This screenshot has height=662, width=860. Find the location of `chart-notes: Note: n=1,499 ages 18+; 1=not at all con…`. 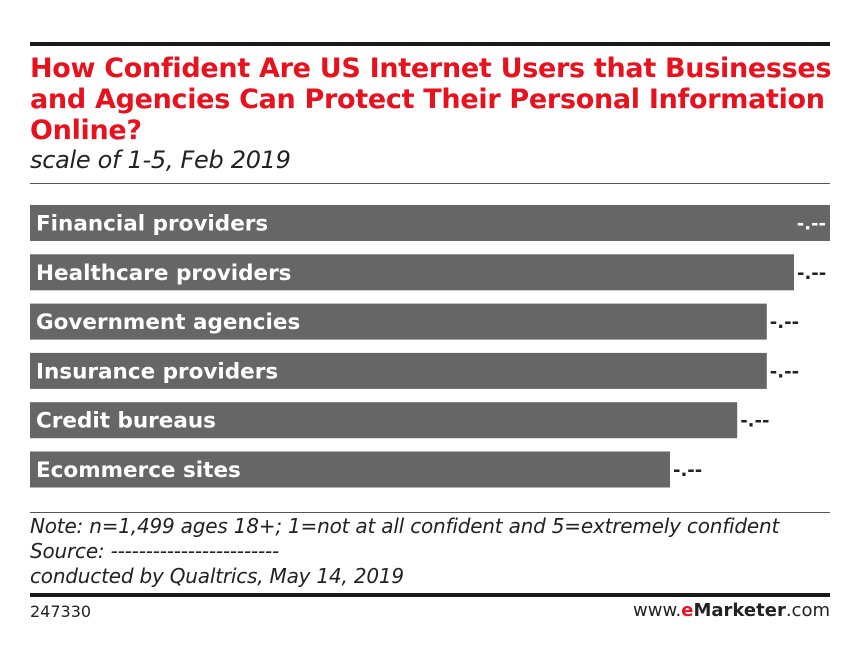

chart-notes: Note: n=1,499 ages 18+; 1=not at all con… is located at coordinates (435, 551).